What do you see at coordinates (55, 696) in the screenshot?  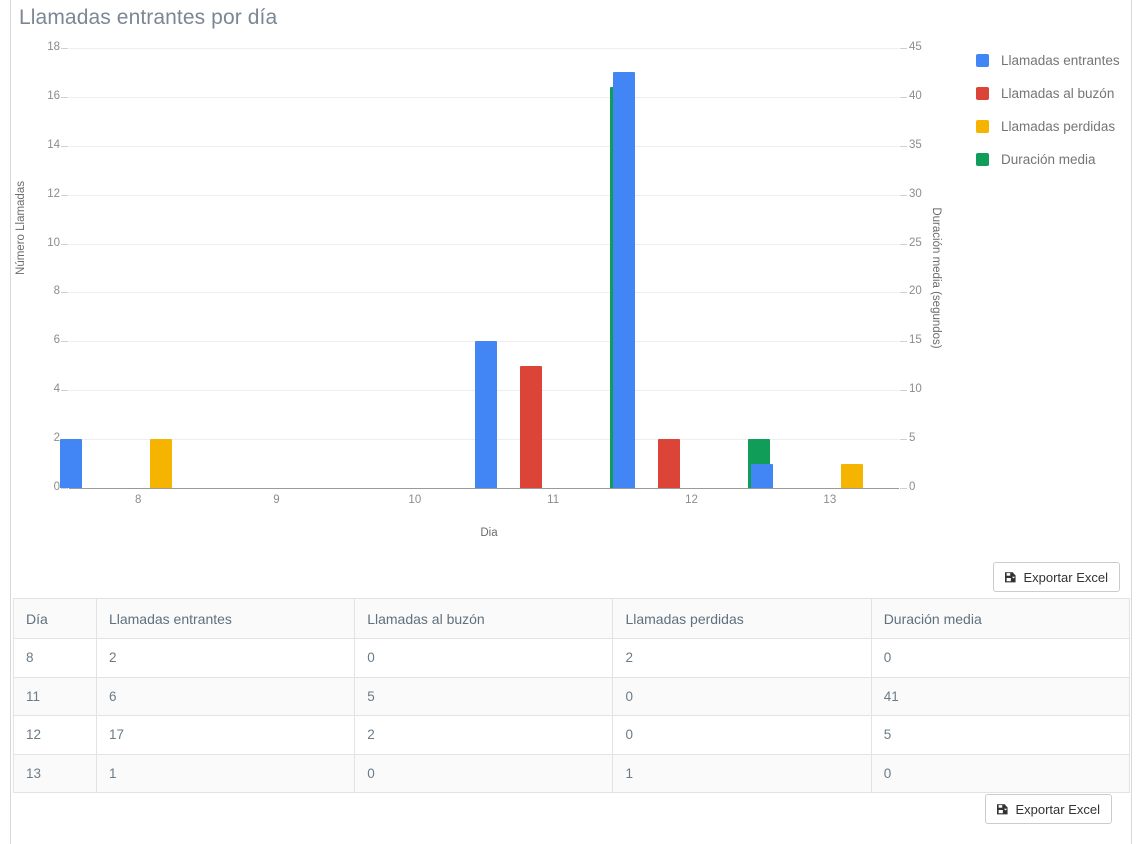 I see `table-cell: 11` at bounding box center [55, 696].